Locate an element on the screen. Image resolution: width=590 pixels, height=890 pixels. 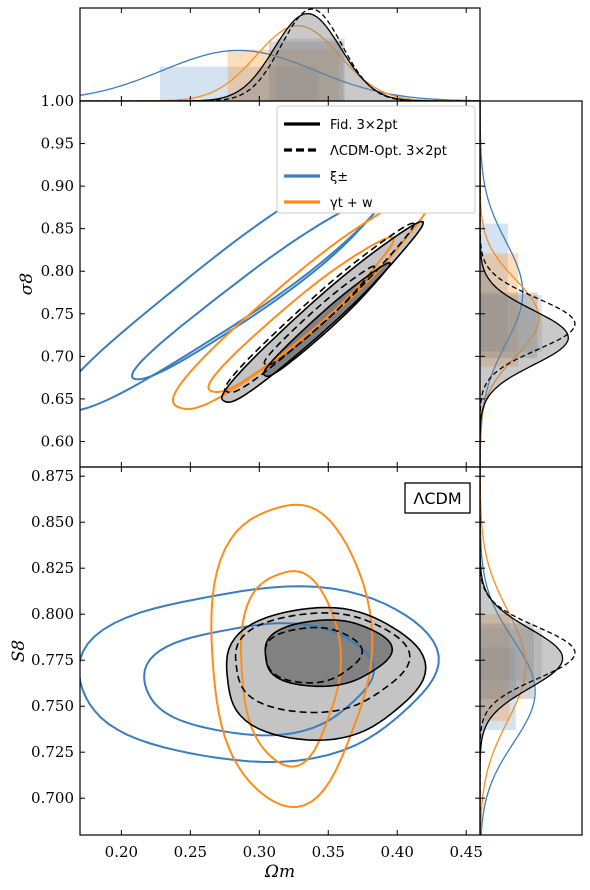
S8-marginal-fill-fid is located at coordinates (521, 651).